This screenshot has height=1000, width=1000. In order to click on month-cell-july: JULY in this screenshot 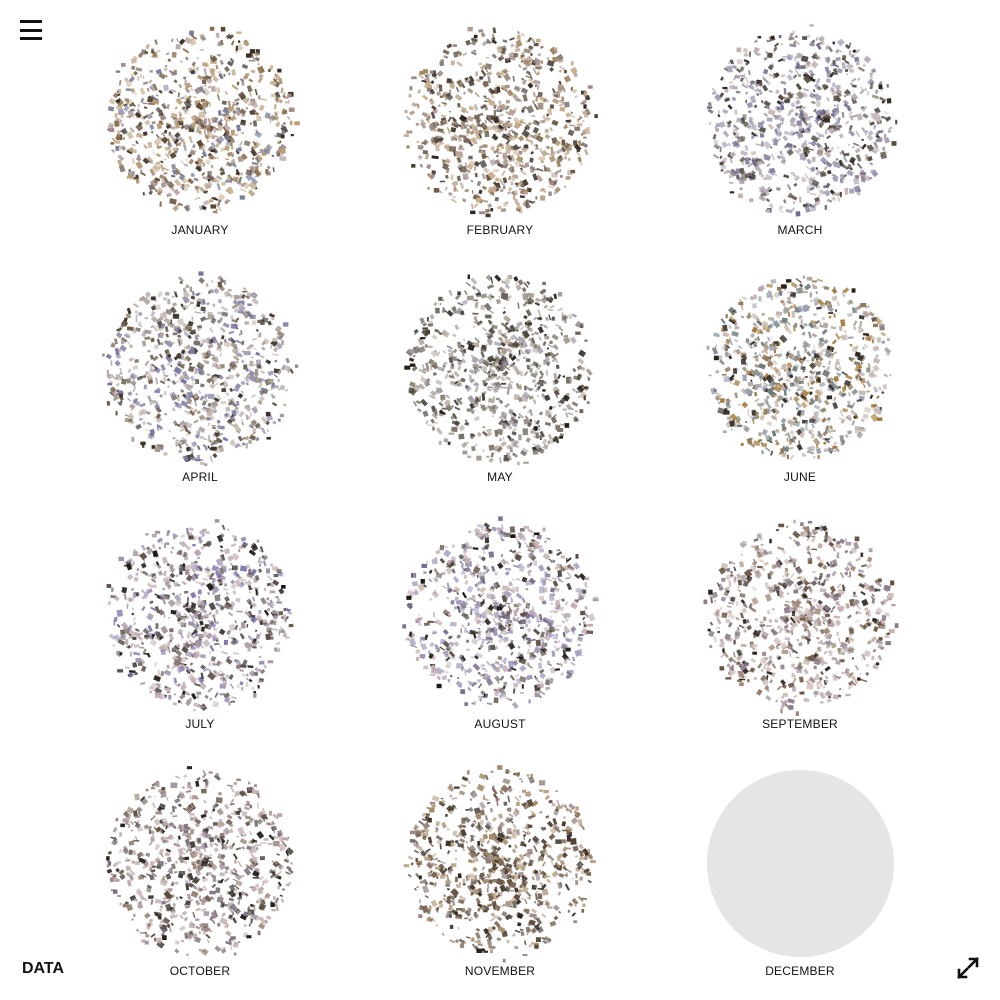, I will do `click(200, 637)`.